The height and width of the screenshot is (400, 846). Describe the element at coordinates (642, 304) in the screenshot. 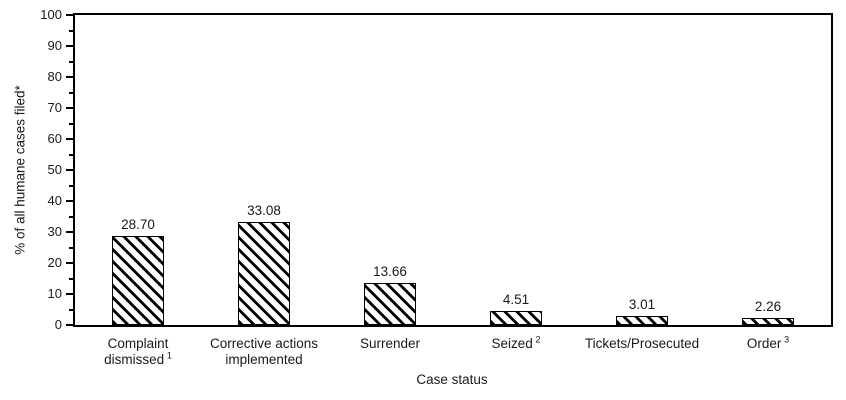

I see `bar-value-label: 3.01` at that location.